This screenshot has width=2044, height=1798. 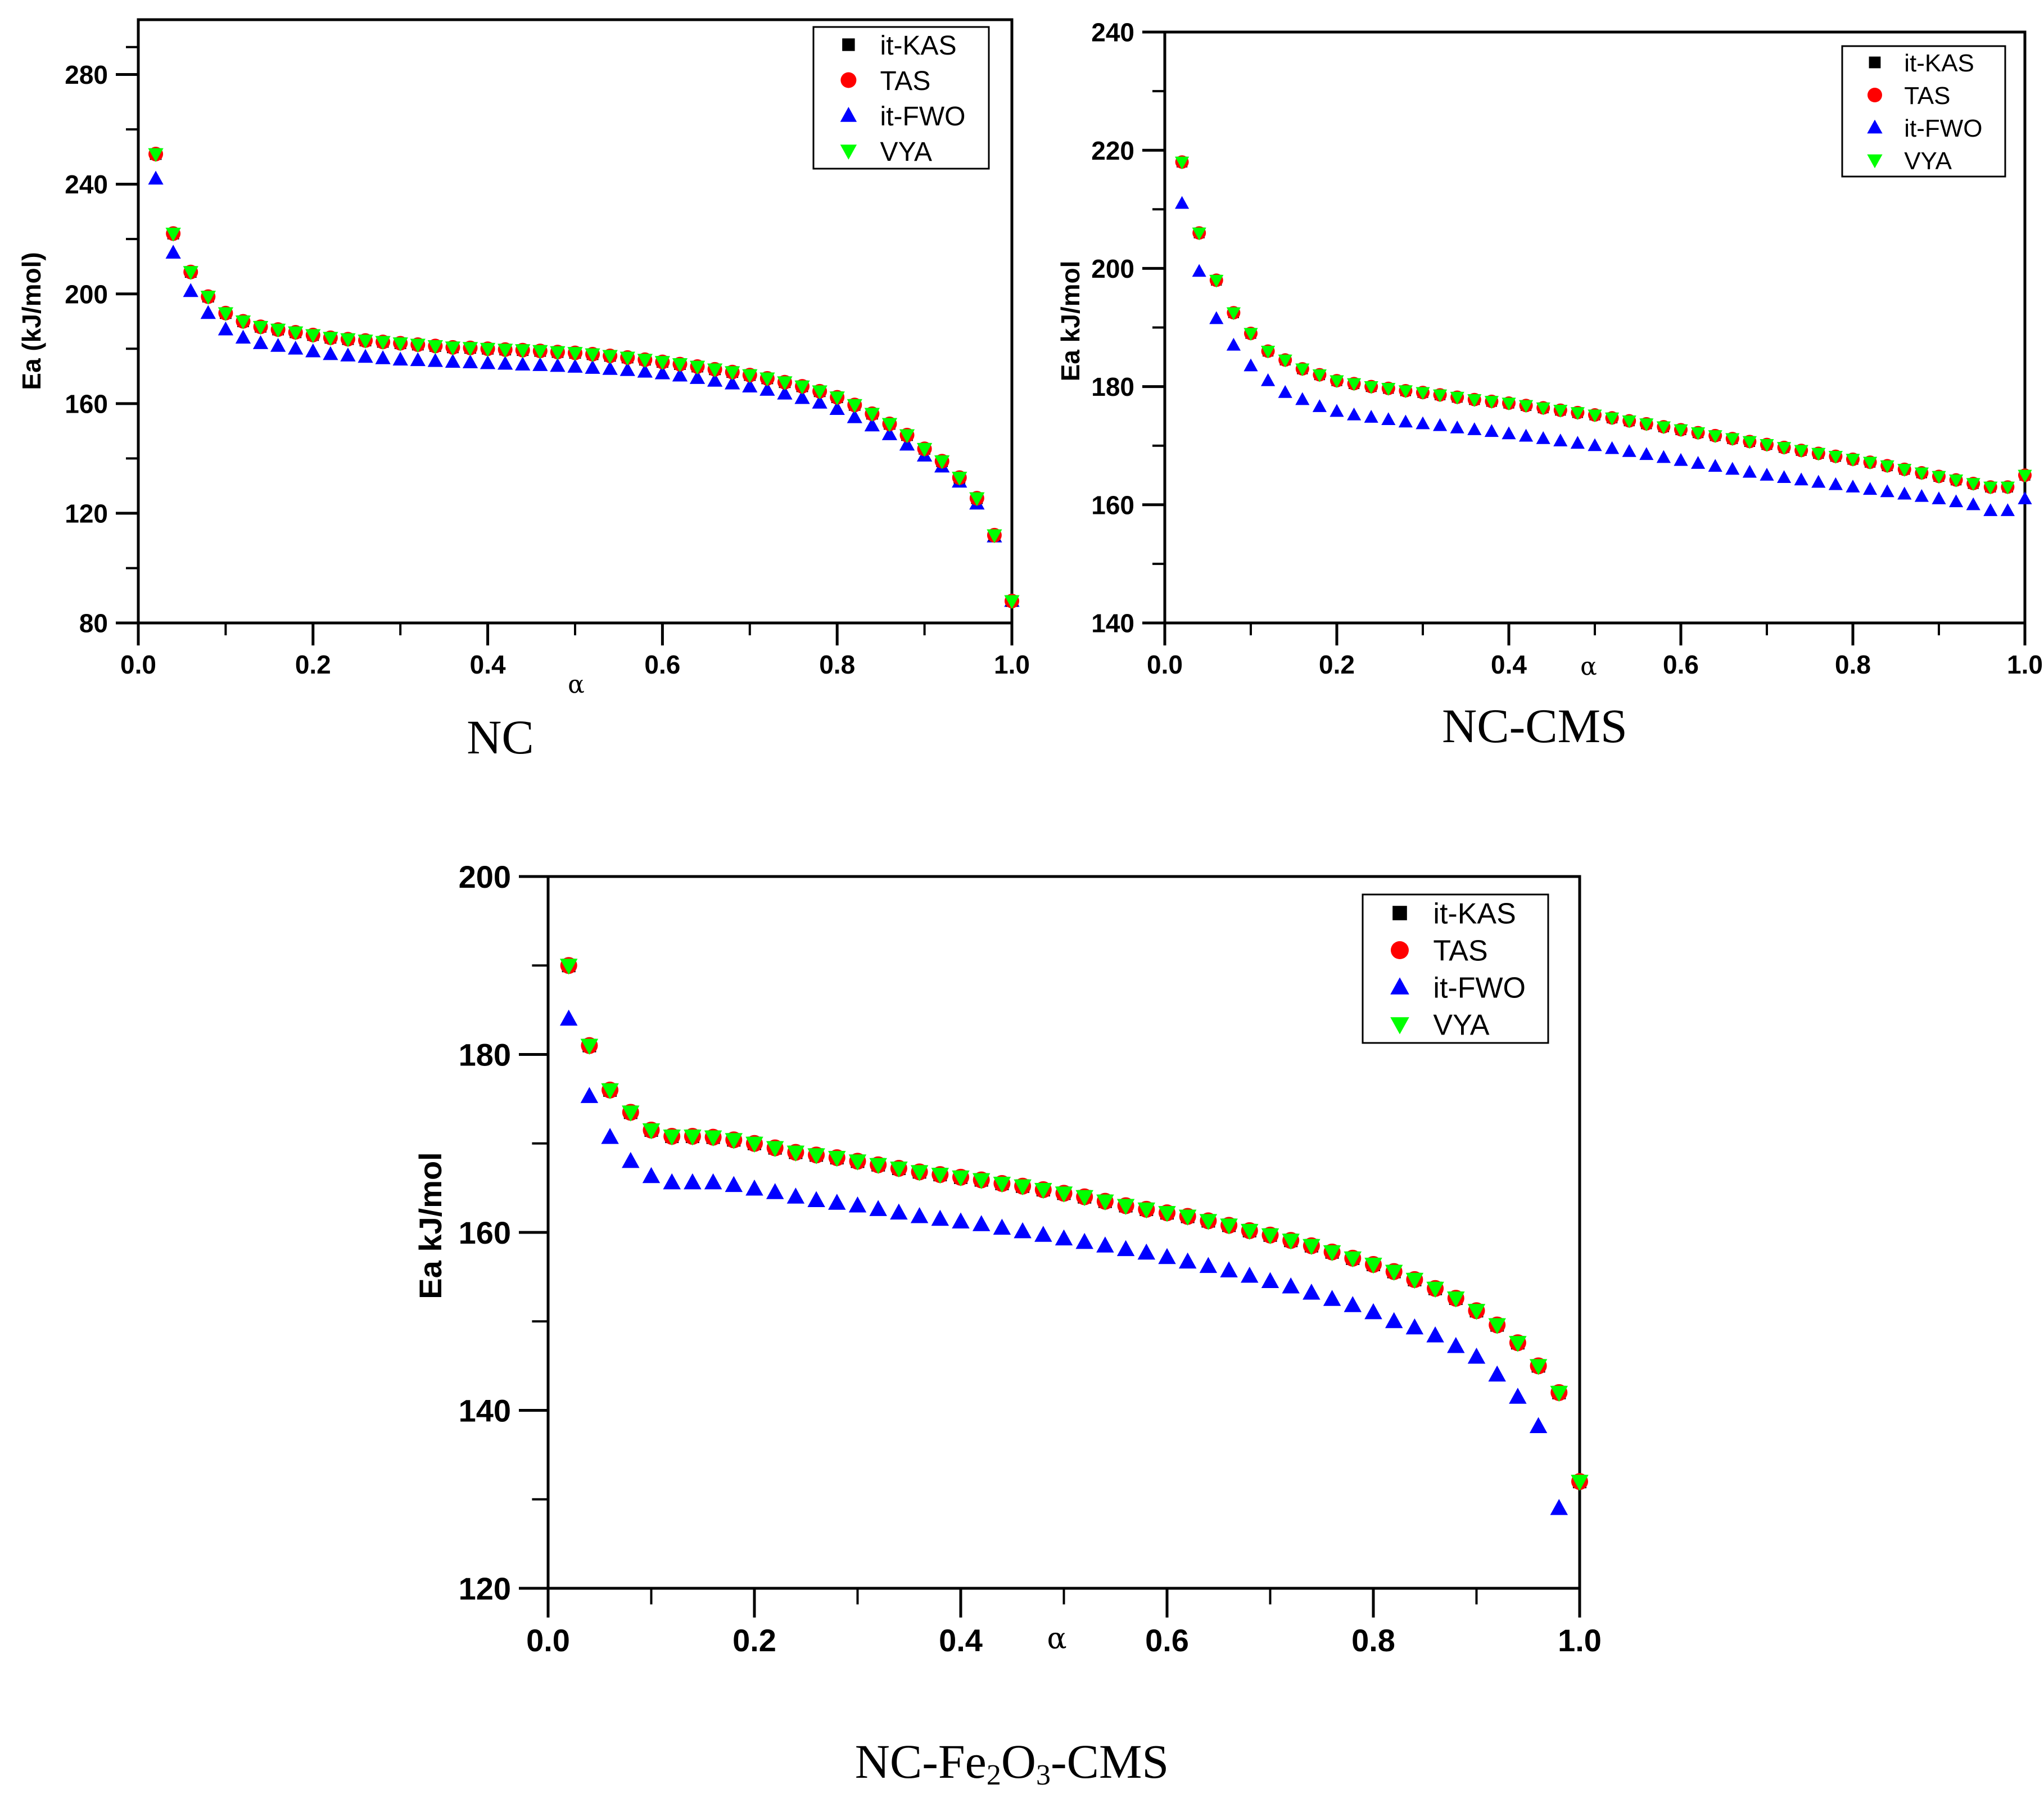 What do you see at coordinates (1012, 1762) in the screenshot?
I see `chart-nc-fe2o3-cms-caption: NC-Fe2O3-CMS` at bounding box center [1012, 1762].